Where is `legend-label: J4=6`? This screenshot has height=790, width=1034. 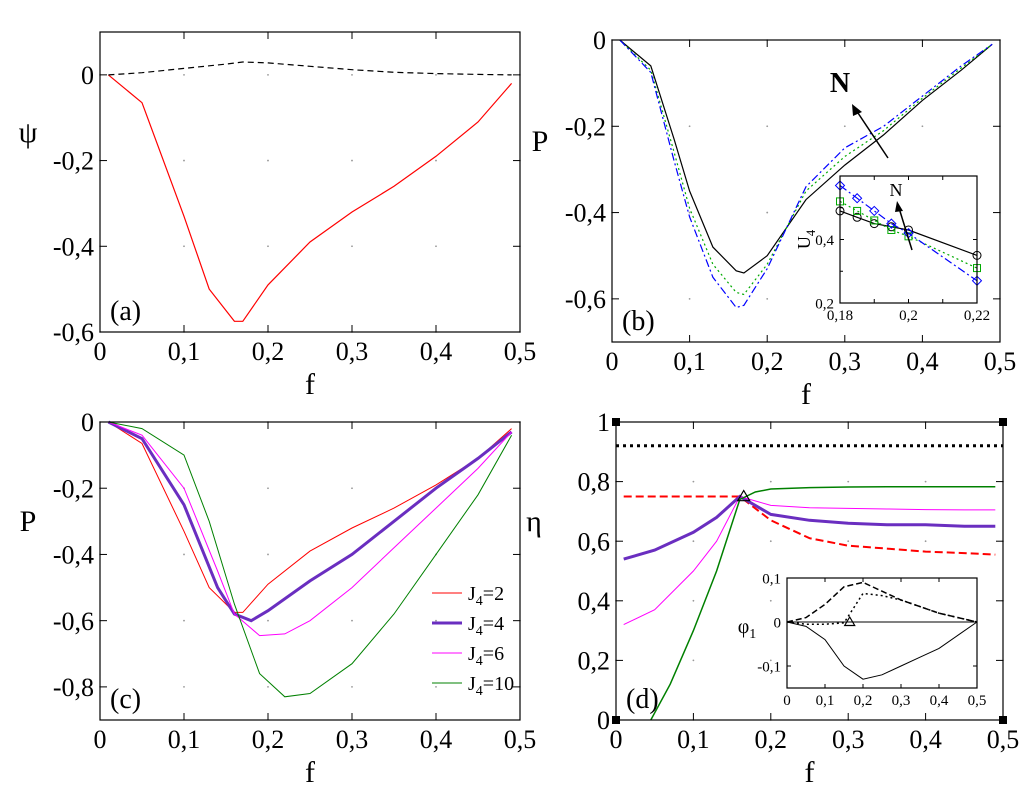 legend-label: J4=6 is located at coordinates (486, 656).